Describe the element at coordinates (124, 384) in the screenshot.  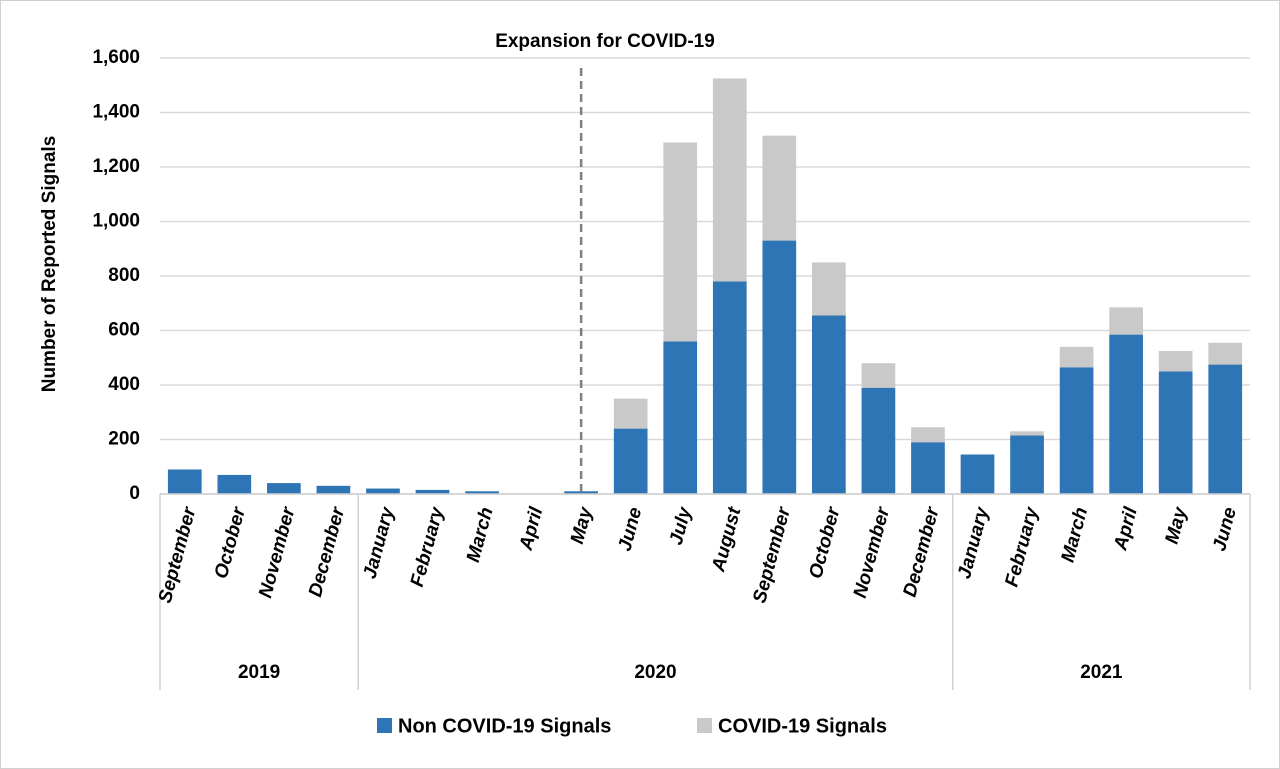
I see `y-tick-label: 400` at that location.